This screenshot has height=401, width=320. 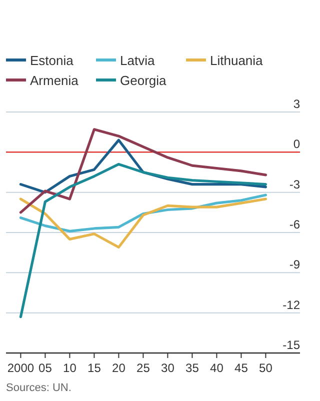 I want to click on x-tick-label: 2000, so click(x=20, y=368).